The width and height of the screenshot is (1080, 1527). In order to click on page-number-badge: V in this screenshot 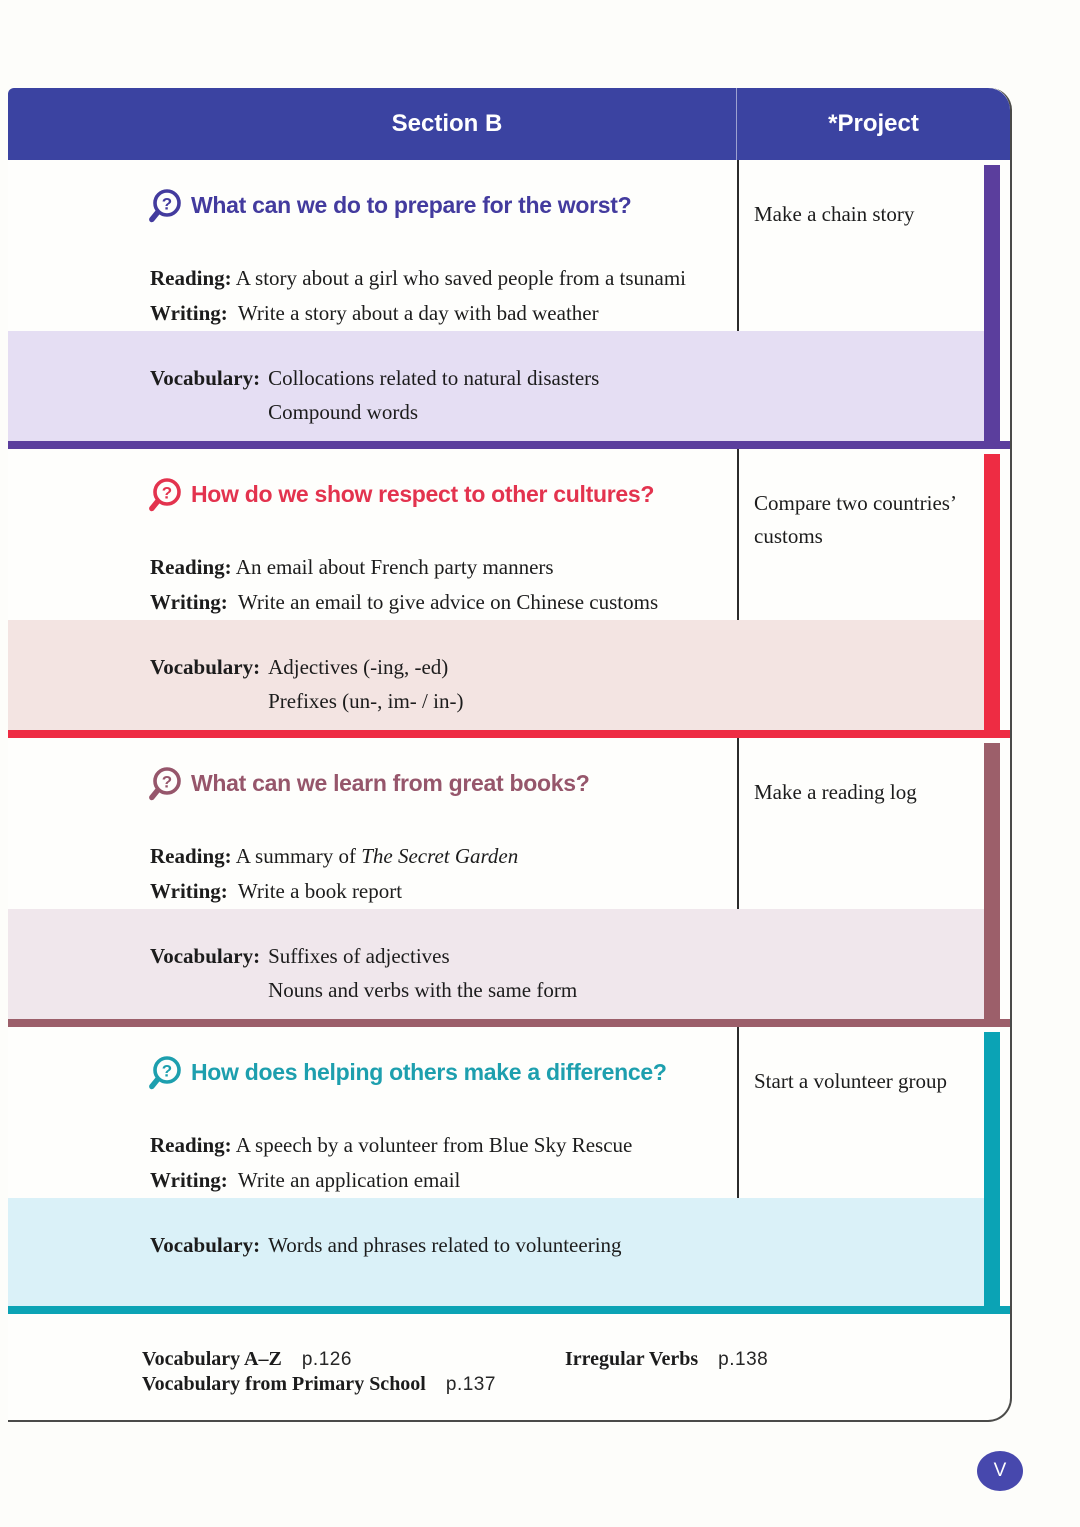, I will do `click(1000, 1471)`.